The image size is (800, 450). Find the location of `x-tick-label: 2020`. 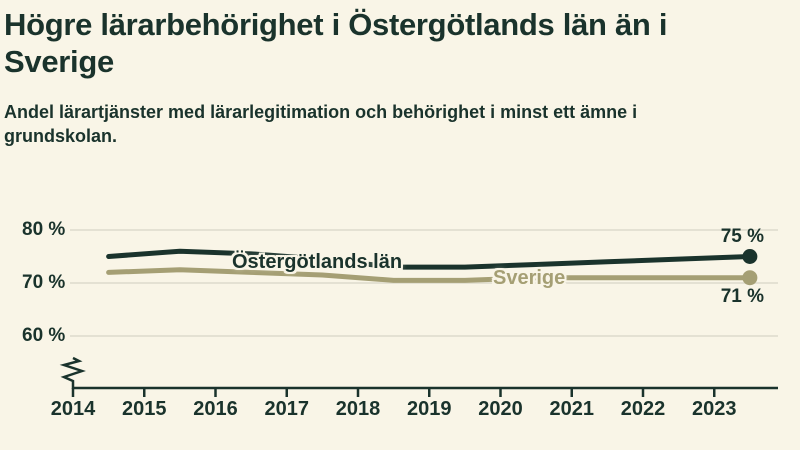

x-tick-label: 2020 is located at coordinates (500, 409).